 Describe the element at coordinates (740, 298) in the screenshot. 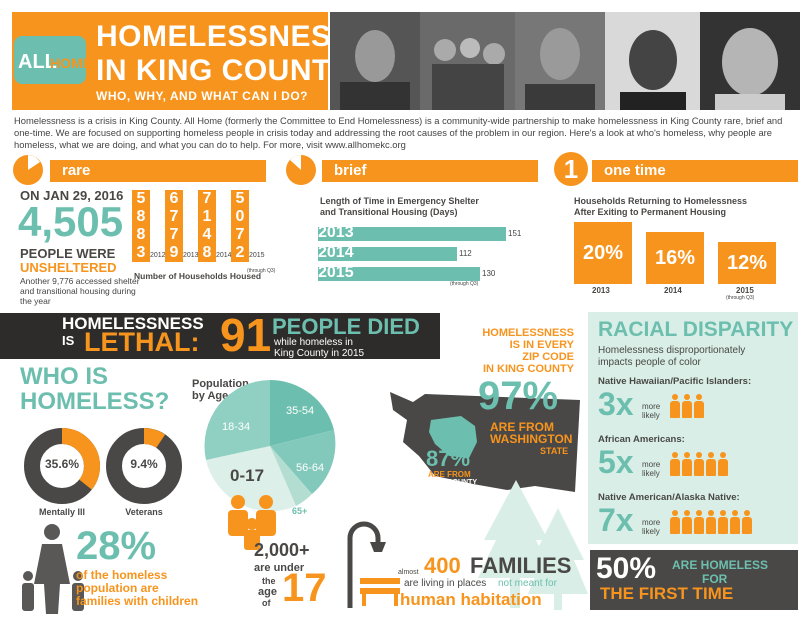

I see `onetime-note: (through Q3)` at that location.